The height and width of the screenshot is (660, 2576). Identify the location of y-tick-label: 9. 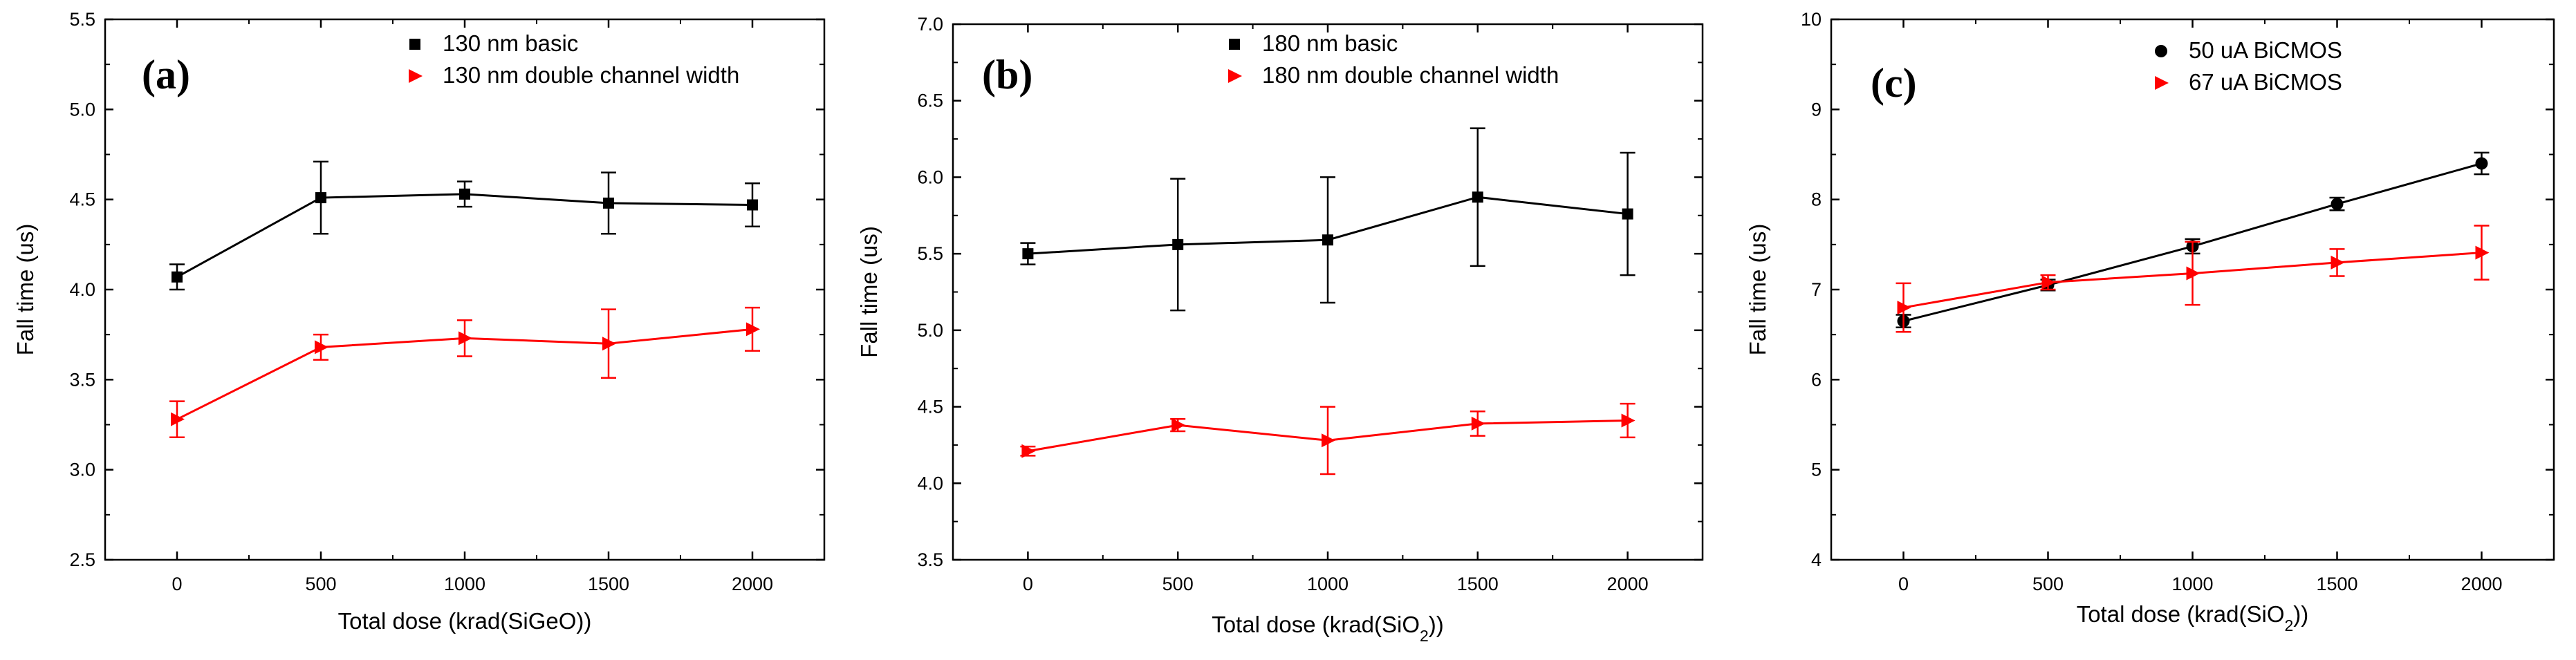
(1817, 109).